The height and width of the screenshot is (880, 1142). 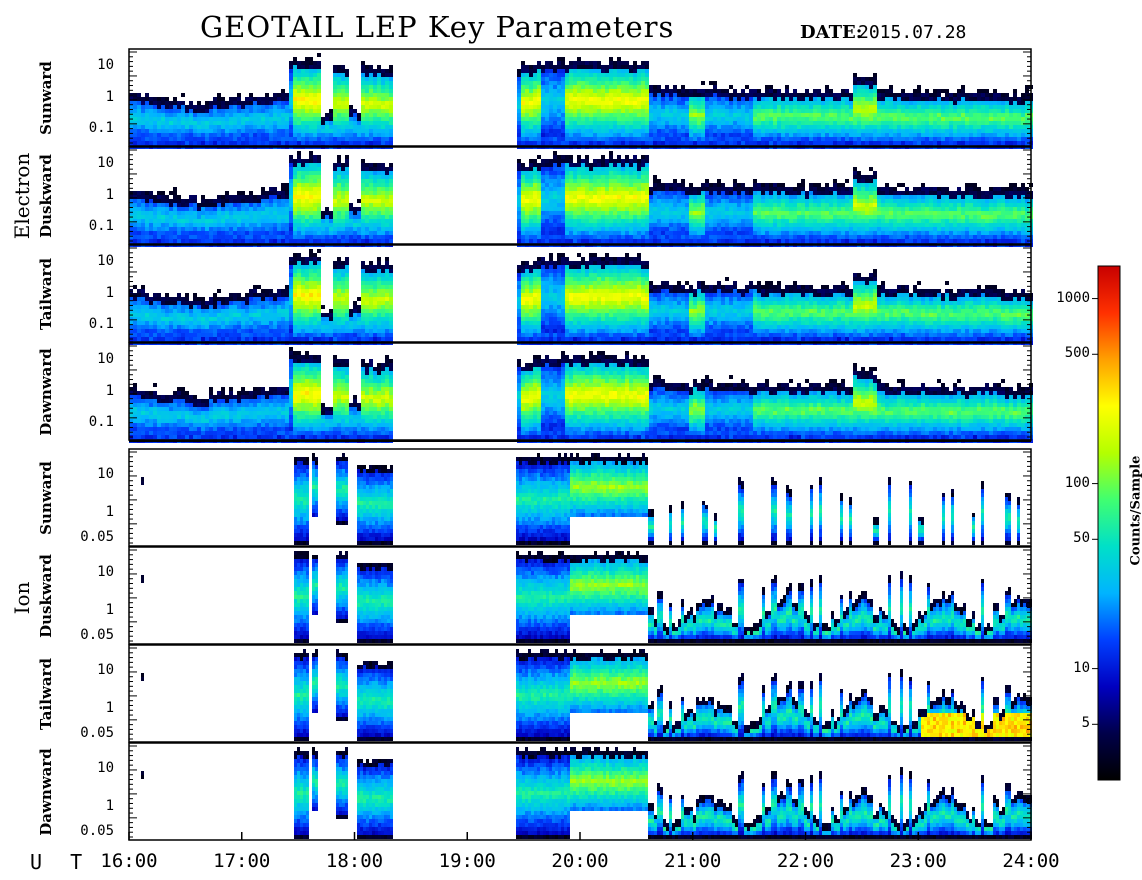 What do you see at coordinates (46, 498) in the screenshot?
I see `panel-label-ion-sunward: Sunward` at bounding box center [46, 498].